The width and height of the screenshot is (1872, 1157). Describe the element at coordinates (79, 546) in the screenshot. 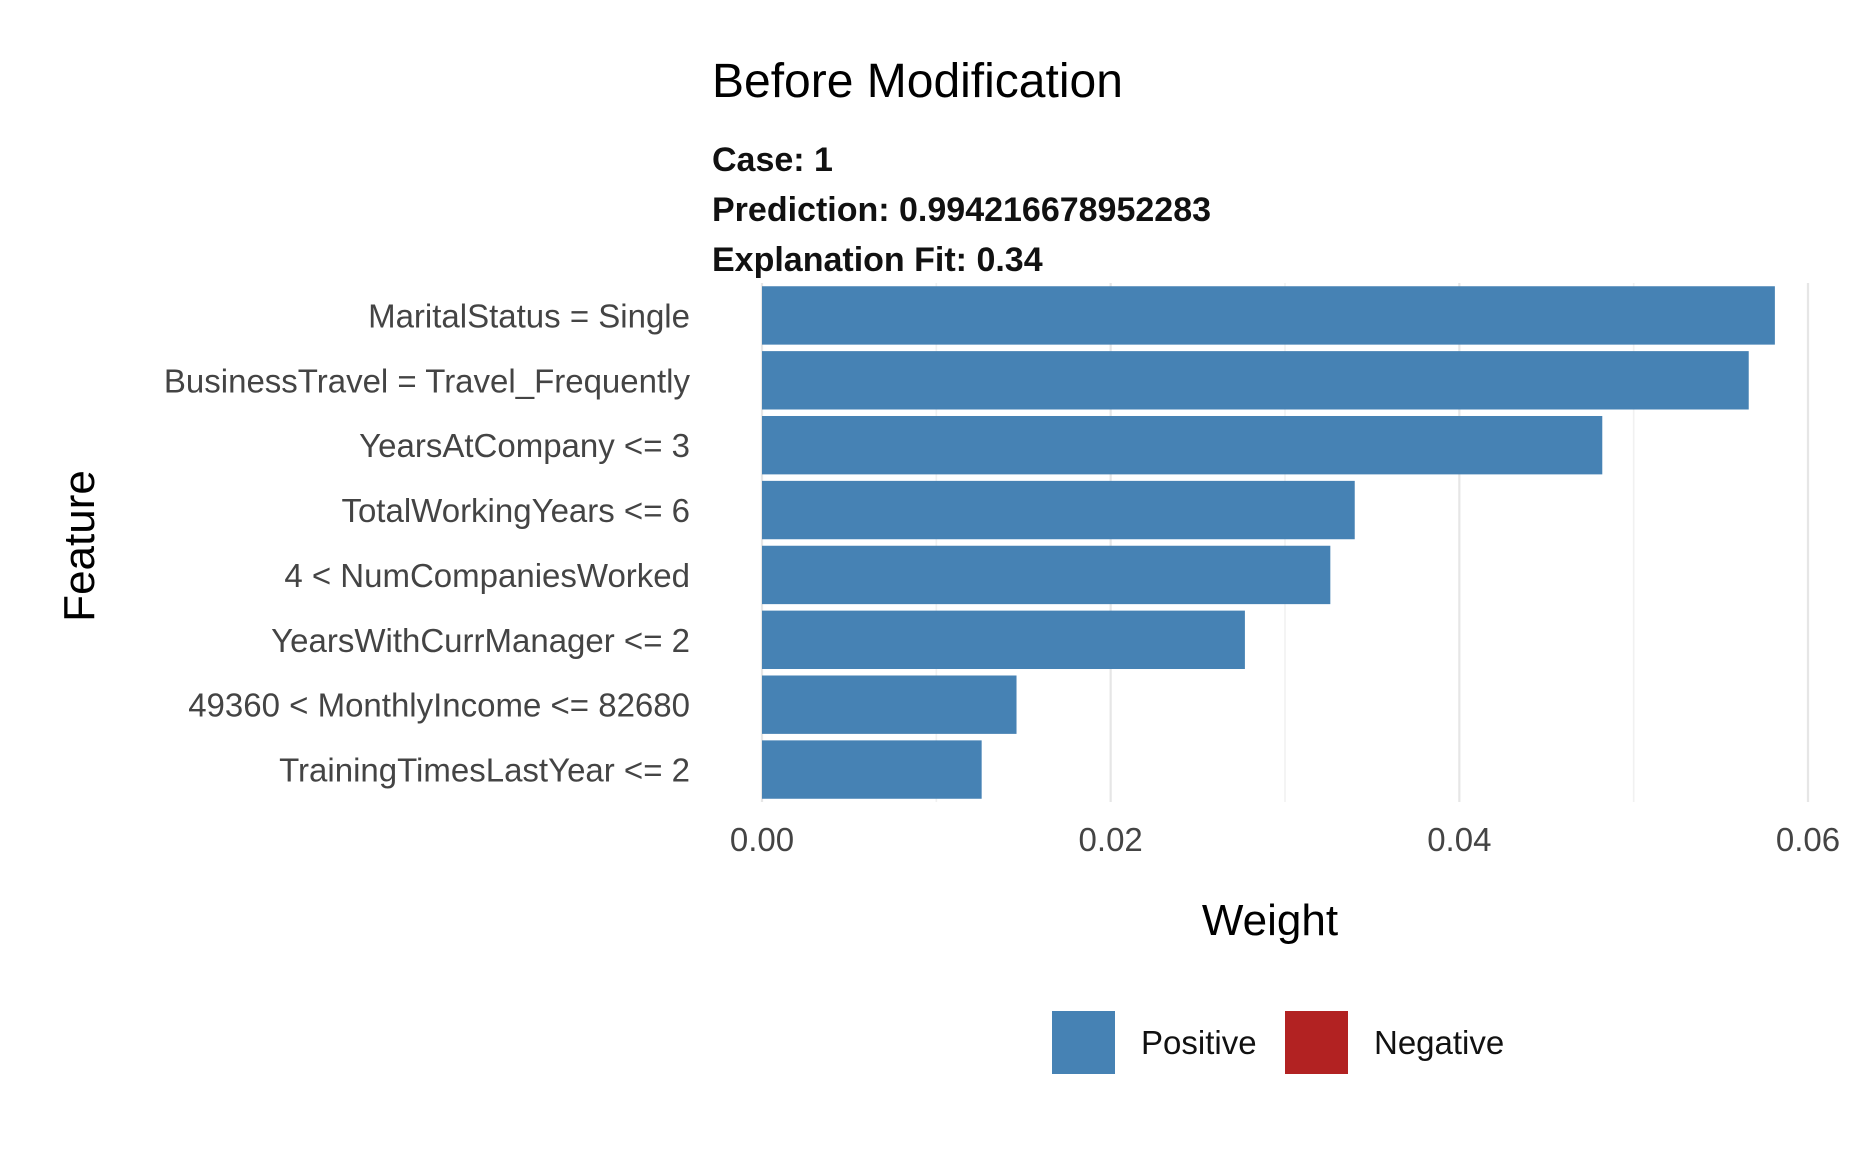

I see `y-axis-title: Feature` at that location.